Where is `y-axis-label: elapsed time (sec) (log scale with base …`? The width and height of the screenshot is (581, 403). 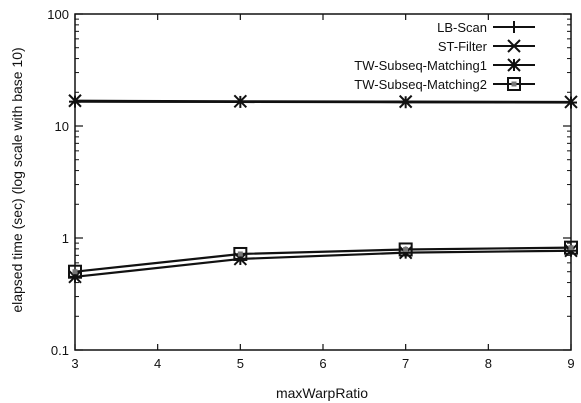
y-axis-label: elapsed time (sec) (log scale with base … is located at coordinates (17, 179).